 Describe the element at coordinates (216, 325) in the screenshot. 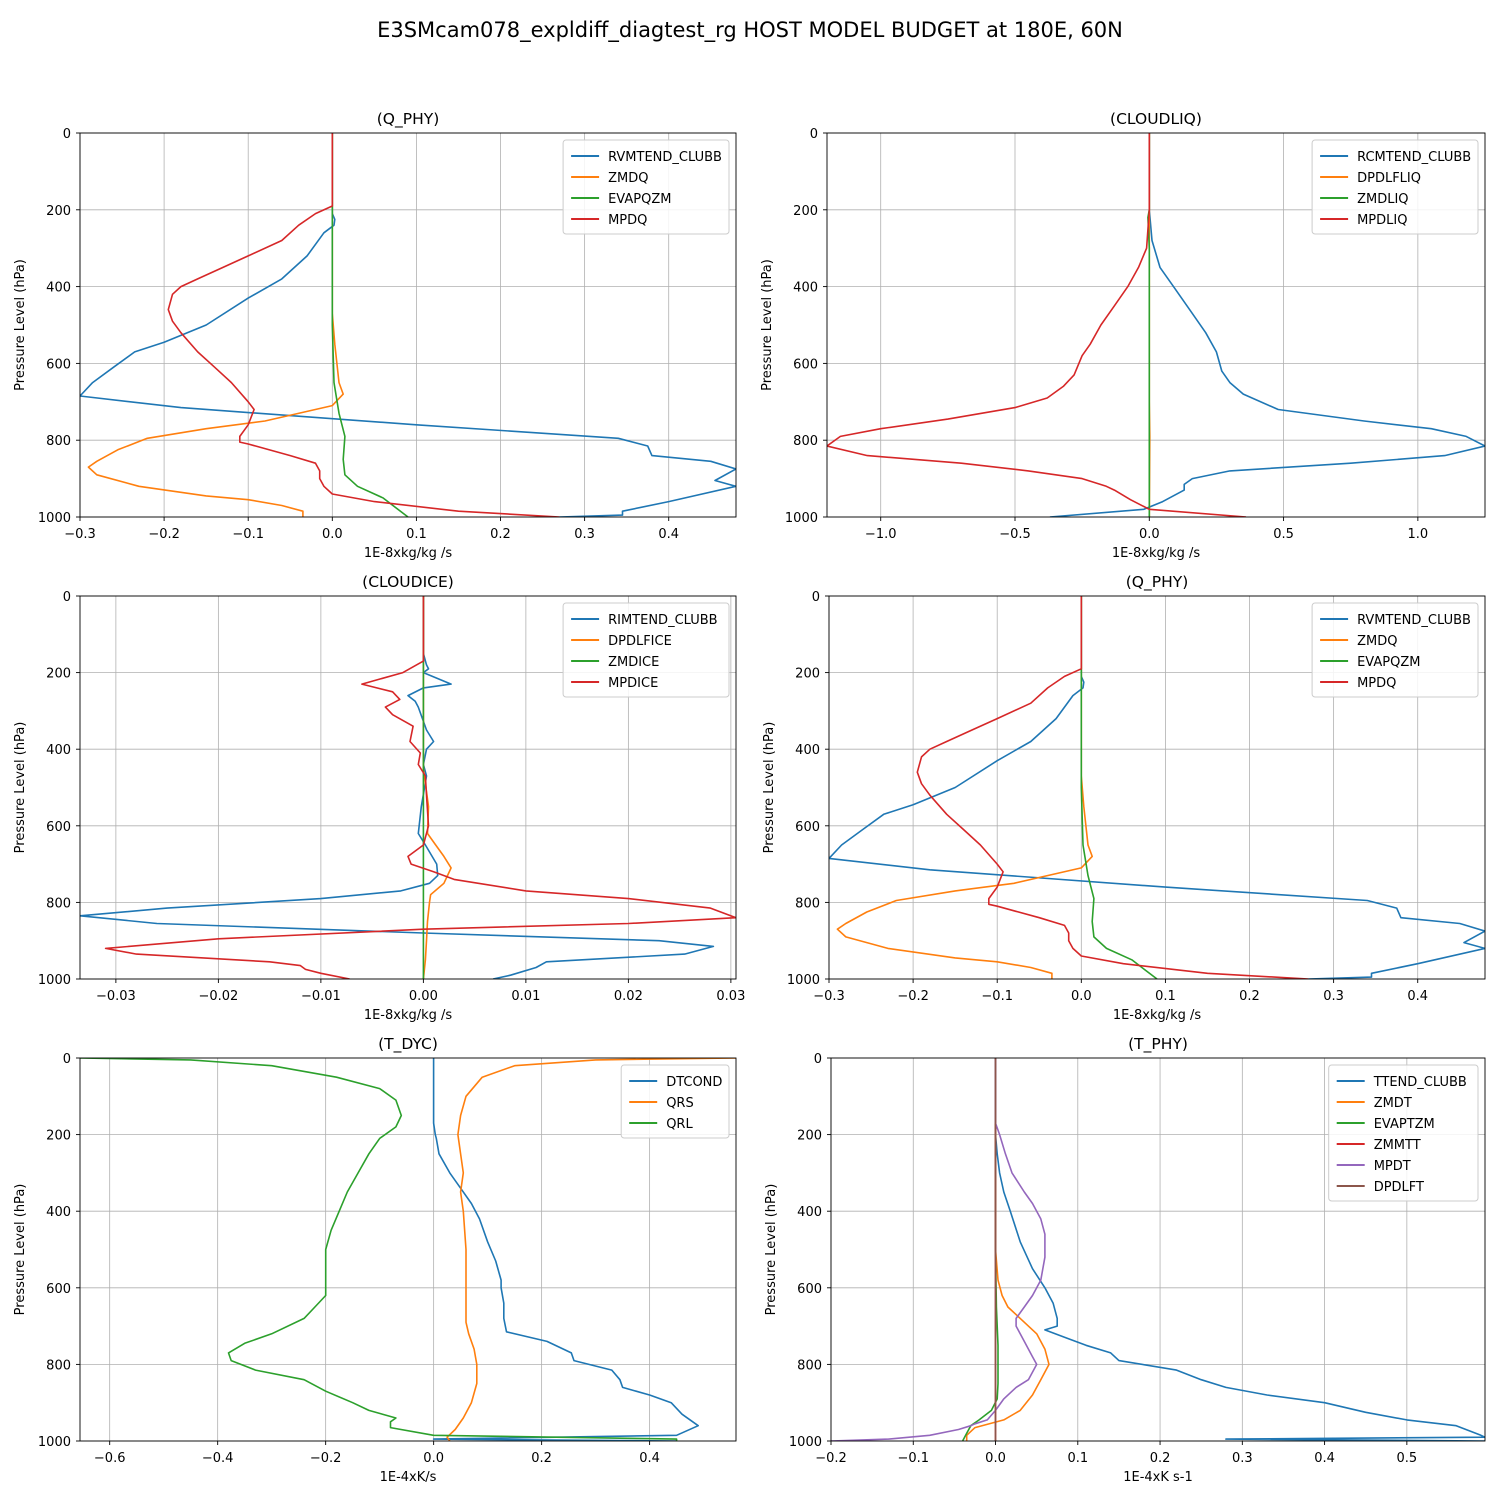

I see `series-line-zmdq` at that location.